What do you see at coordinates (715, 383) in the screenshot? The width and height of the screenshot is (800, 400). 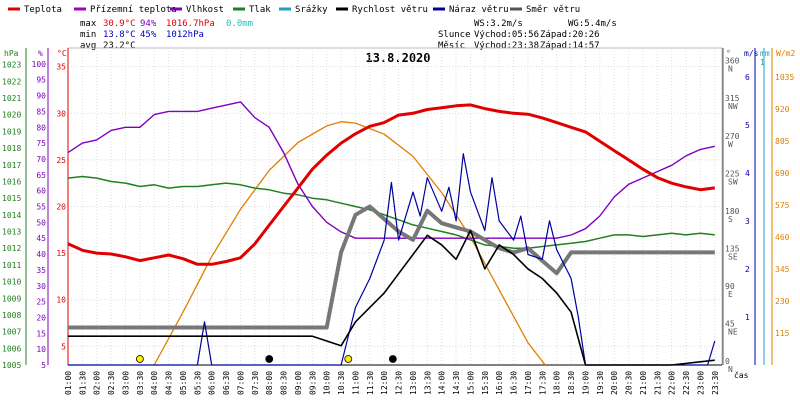 I see `tick-label-time: 23:30` at bounding box center [715, 383].